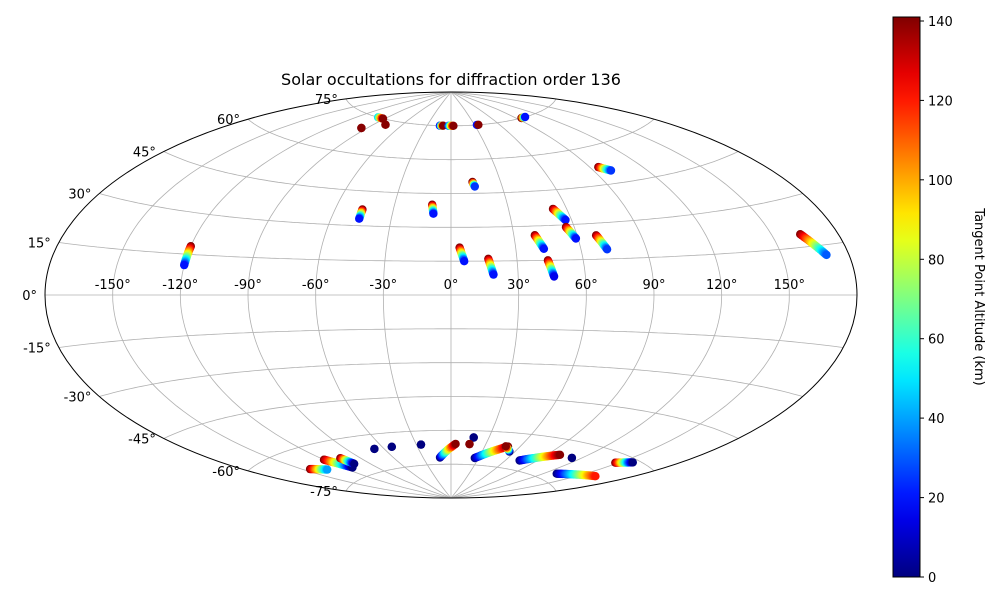 This screenshot has width=1000, height=604. What do you see at coordinates (586, 285) in the screenshot?
I see `longitude-tick-label: 60°` at bounding box center [586, 285].